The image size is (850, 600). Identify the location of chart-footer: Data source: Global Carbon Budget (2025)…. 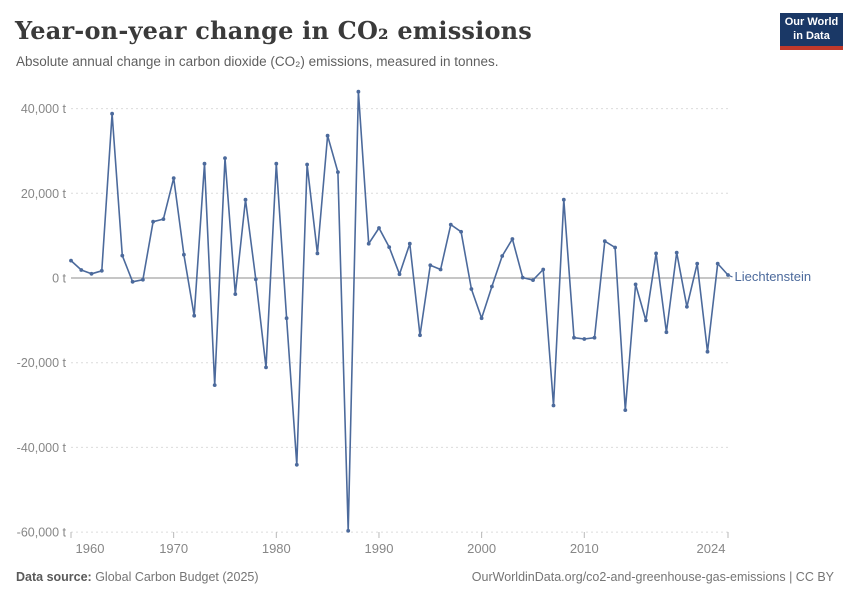
(425, 577).